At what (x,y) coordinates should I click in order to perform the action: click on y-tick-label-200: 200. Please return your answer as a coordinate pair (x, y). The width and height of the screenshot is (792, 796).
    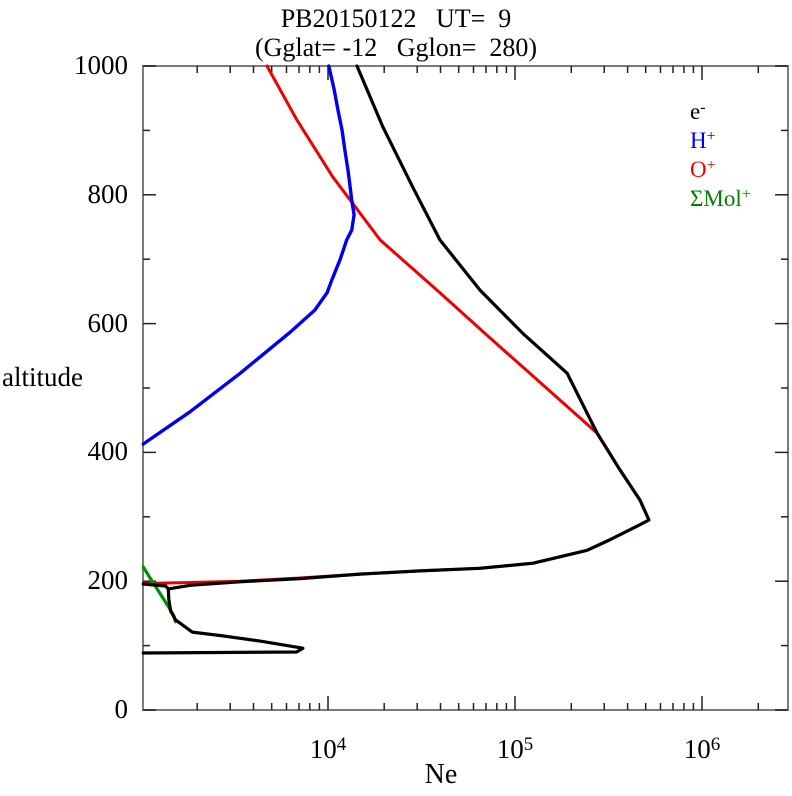
    Looking at the image, I should click on (108, 580).